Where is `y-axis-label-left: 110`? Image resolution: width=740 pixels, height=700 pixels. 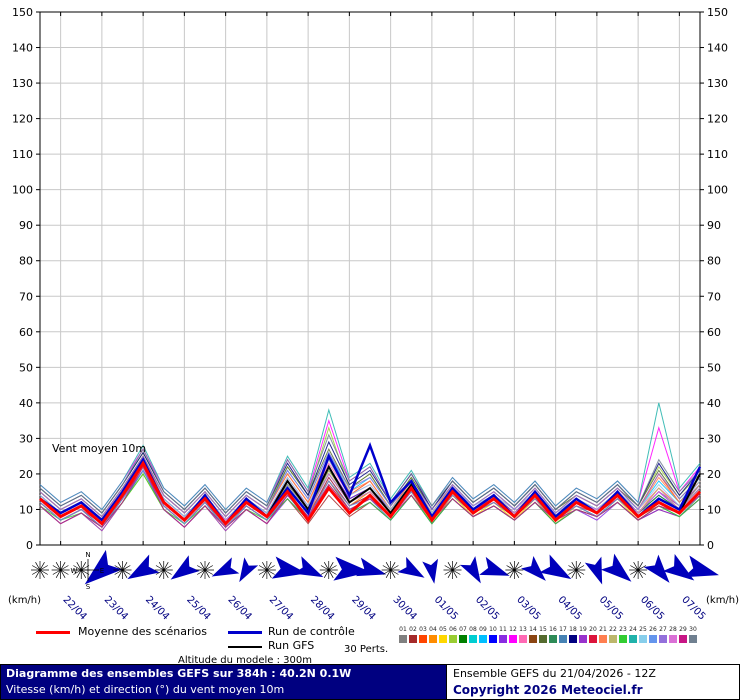 y-axis-label-left: 110 is located at coordinates (22, 154).